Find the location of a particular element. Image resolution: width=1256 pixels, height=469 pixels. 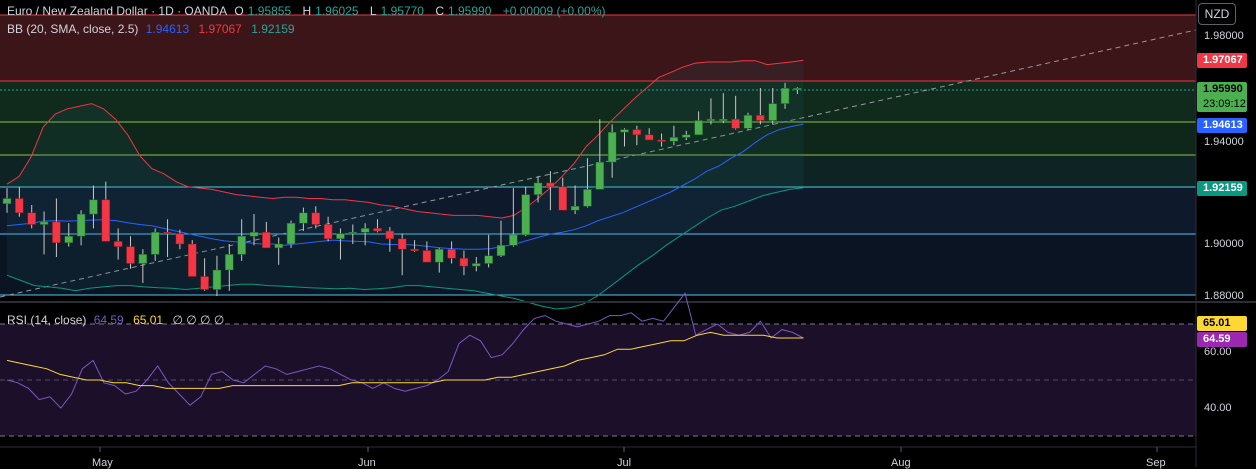

date-label-jun: Jun is located at coordinates (367, 463).